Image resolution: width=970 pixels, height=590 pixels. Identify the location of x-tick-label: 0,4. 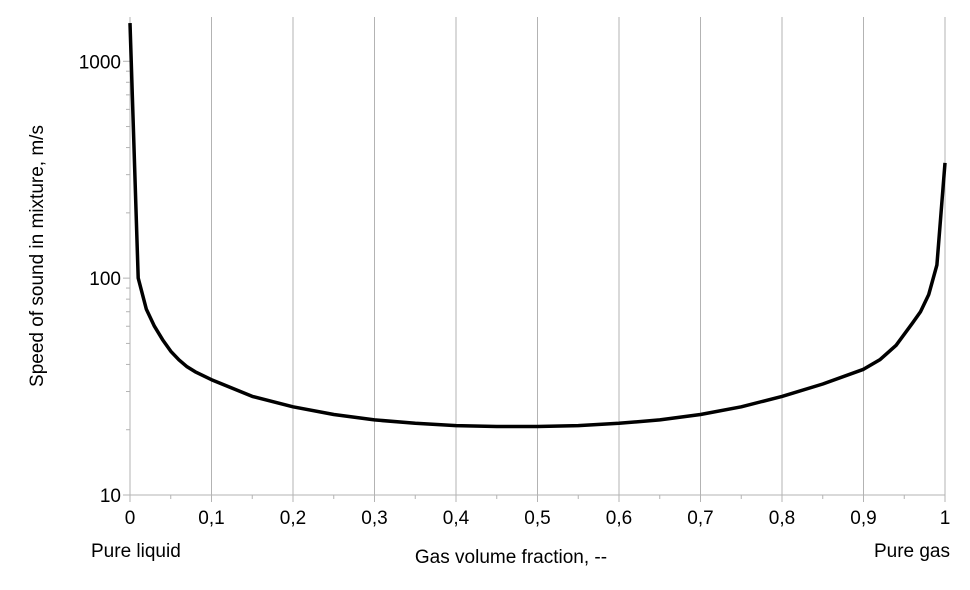
(456, 518).